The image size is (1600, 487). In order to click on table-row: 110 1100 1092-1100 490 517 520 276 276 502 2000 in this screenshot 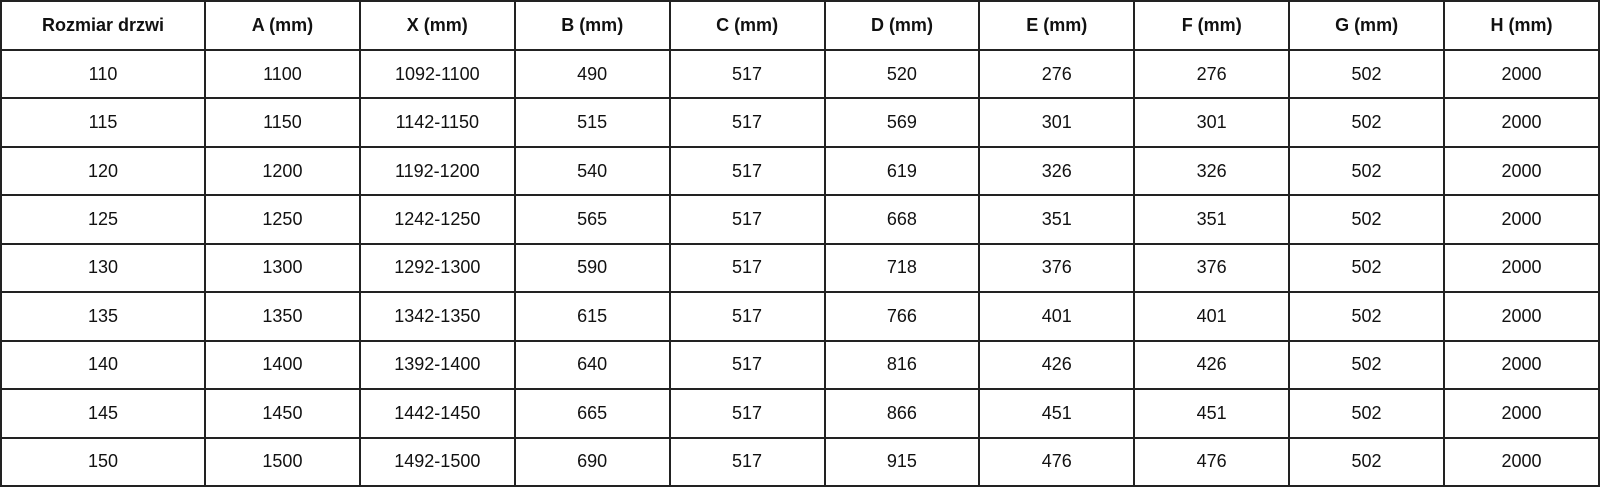, I will do `click(800, 74)`.